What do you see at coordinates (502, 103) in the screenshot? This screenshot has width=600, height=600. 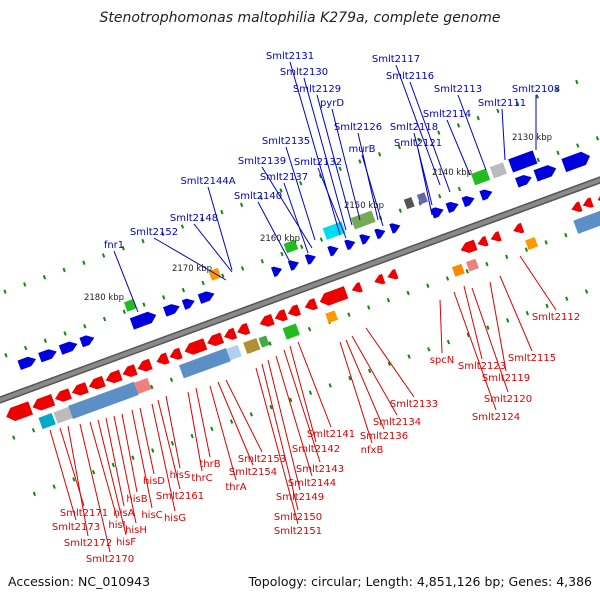 I see `forward-gene-label: Smlt2111` at bounding box center [502, 103].